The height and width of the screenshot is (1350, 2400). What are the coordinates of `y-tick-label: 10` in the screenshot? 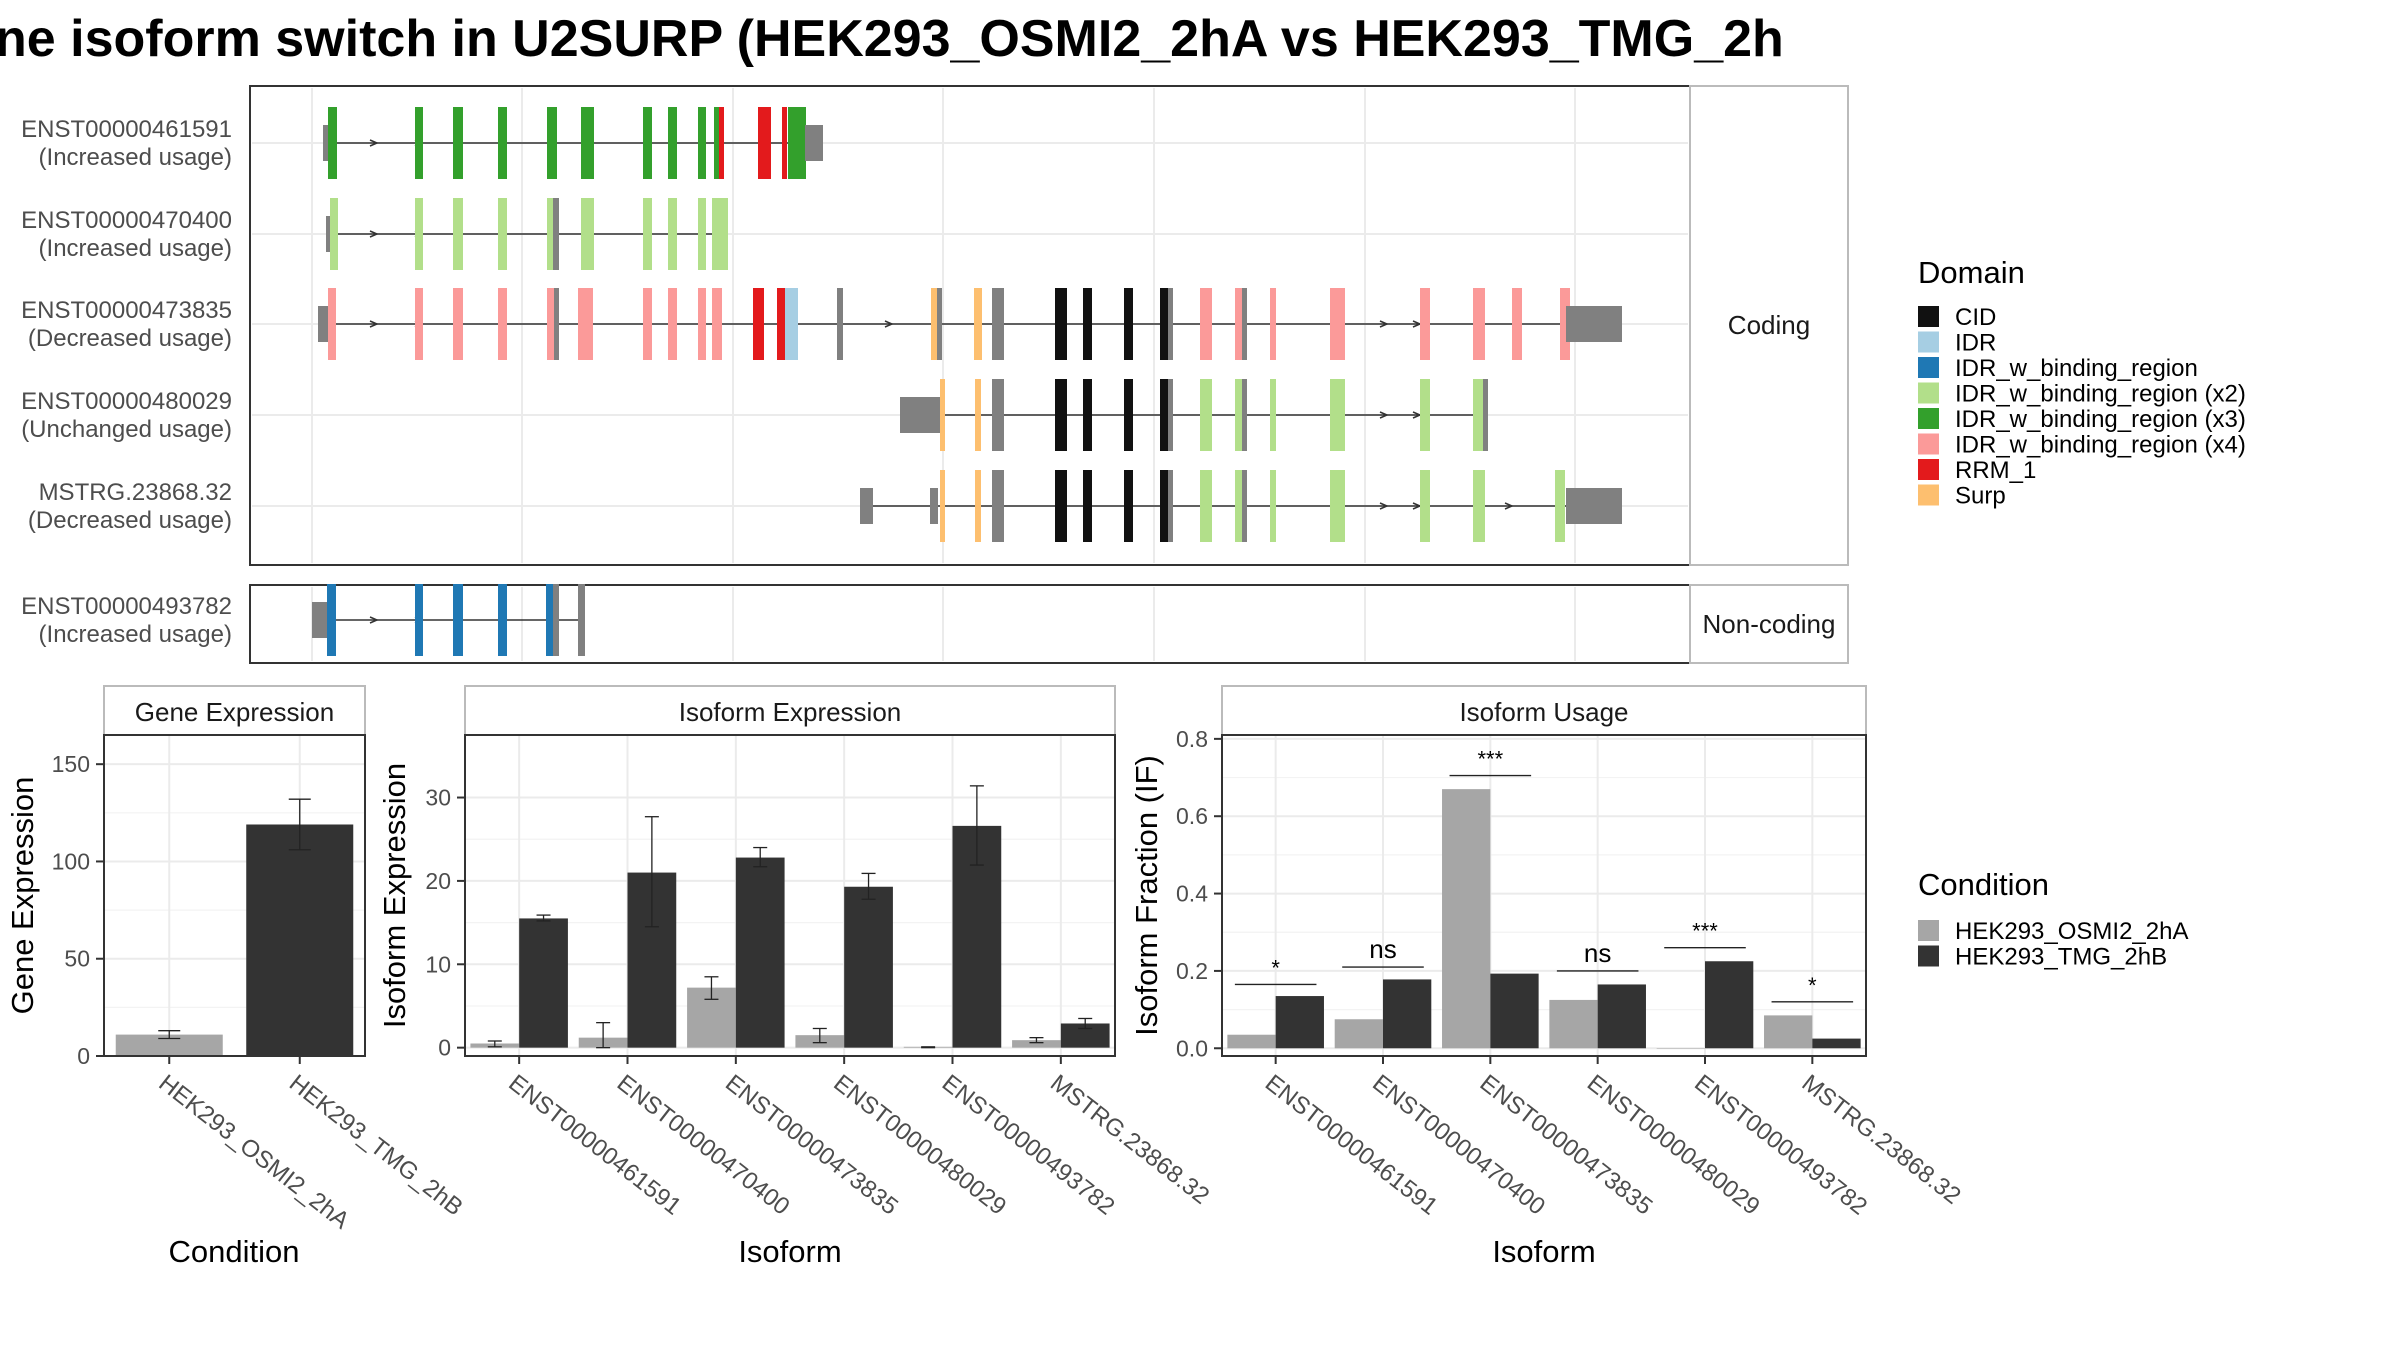 It's located at (438, 964).